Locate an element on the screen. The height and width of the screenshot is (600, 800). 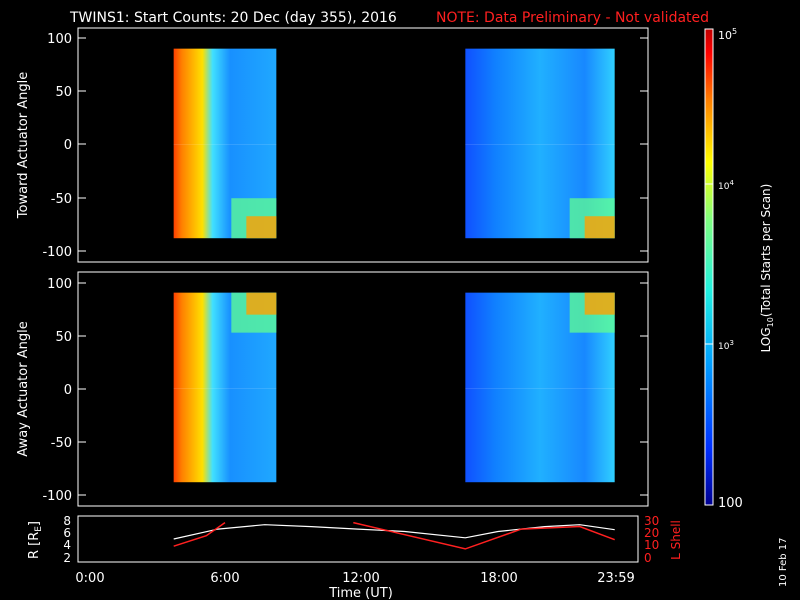
ytick-away-100: 100 is located at coordinates (59, 284).